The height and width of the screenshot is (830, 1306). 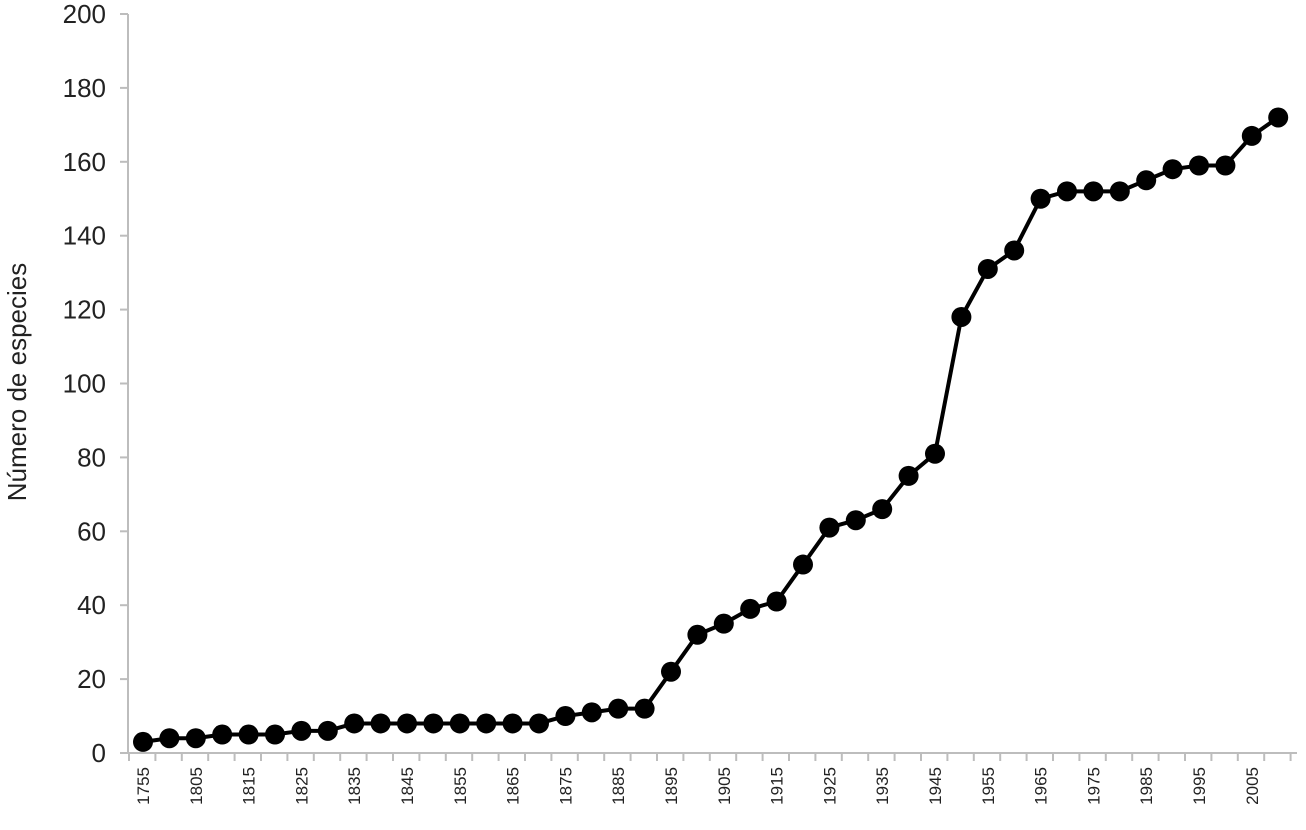 I want to click on y-tick-label: 0, so click(x=99, y=753).